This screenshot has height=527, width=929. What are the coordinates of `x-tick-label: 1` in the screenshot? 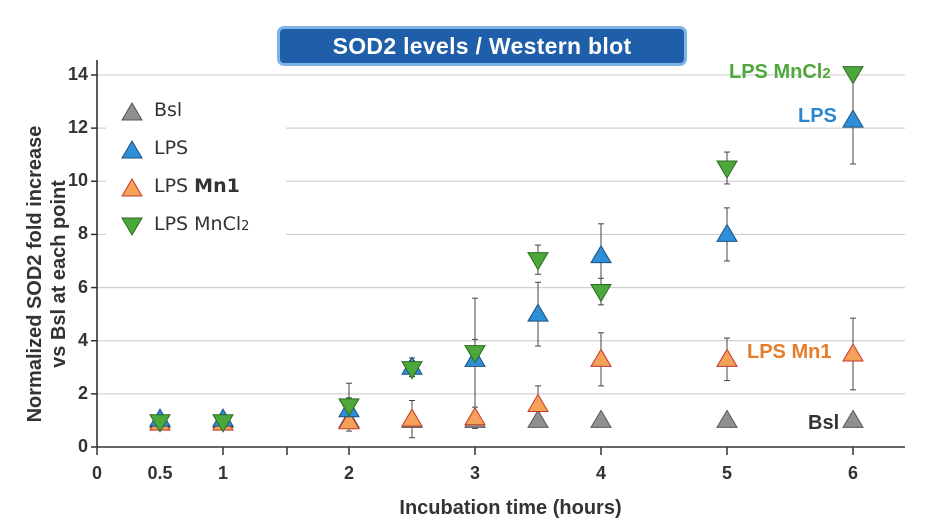 It's located at (222, 473).